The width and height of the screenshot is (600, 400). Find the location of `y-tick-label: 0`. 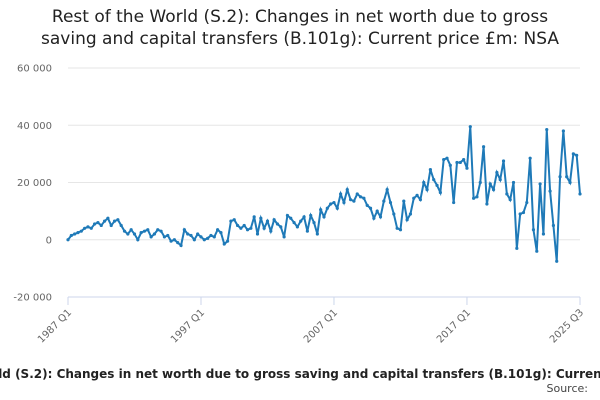

y-tick-label: 0 is located at coordinates (49, 240).